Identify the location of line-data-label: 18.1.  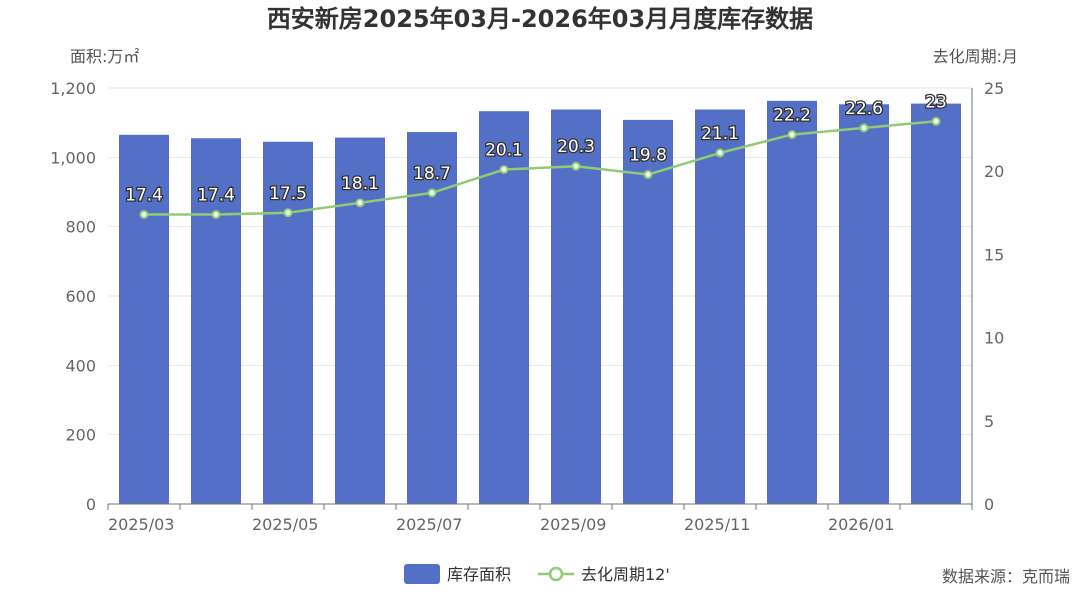
(360, 184).